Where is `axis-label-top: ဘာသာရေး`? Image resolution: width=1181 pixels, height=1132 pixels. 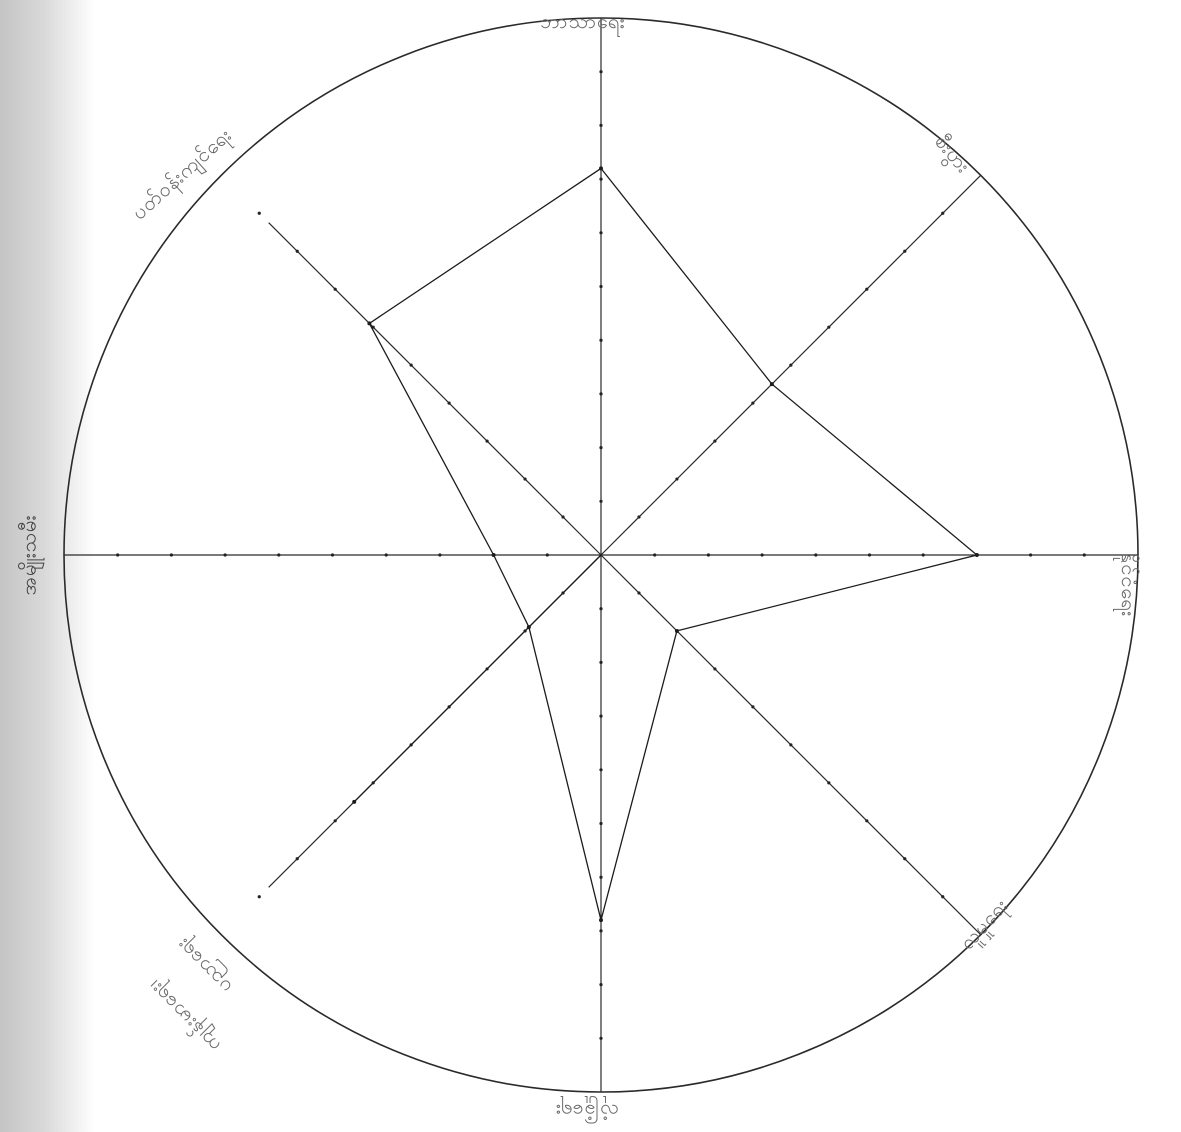 axis-label-top: ဘာသာရေး is located at coordinates (583, 21).